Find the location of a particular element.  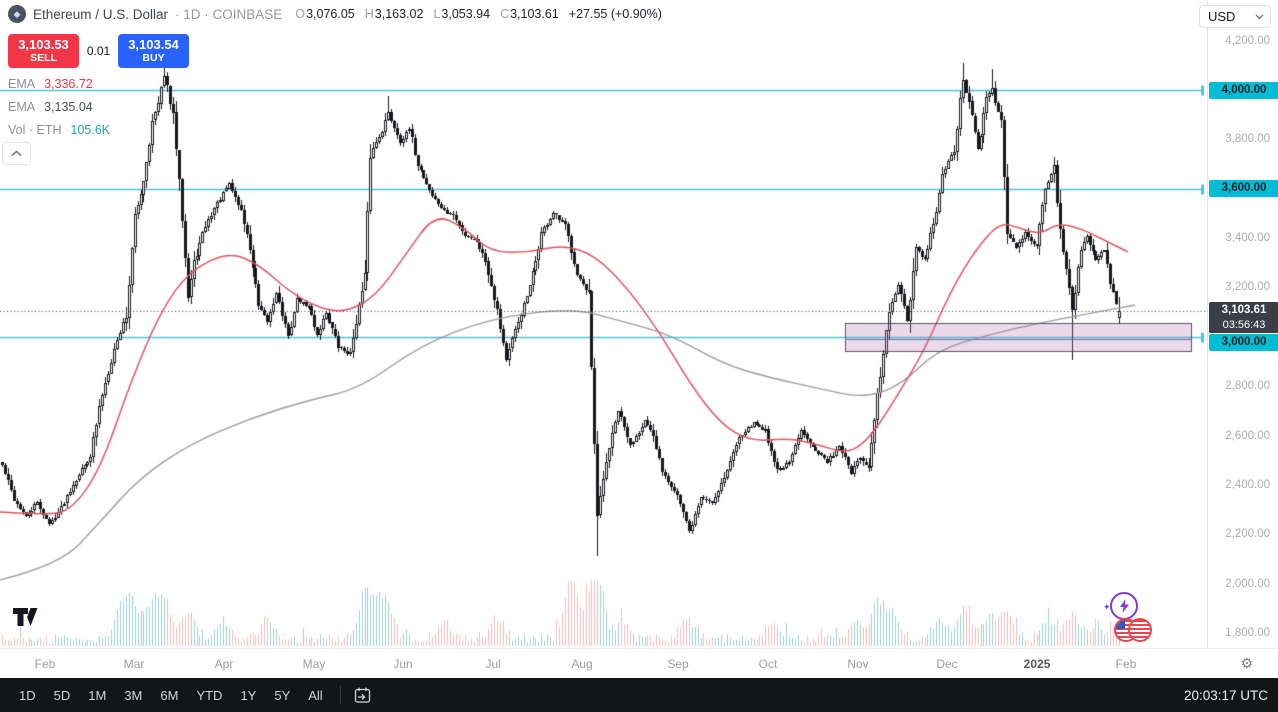

open-label: O is located at coordinates (300, 14).